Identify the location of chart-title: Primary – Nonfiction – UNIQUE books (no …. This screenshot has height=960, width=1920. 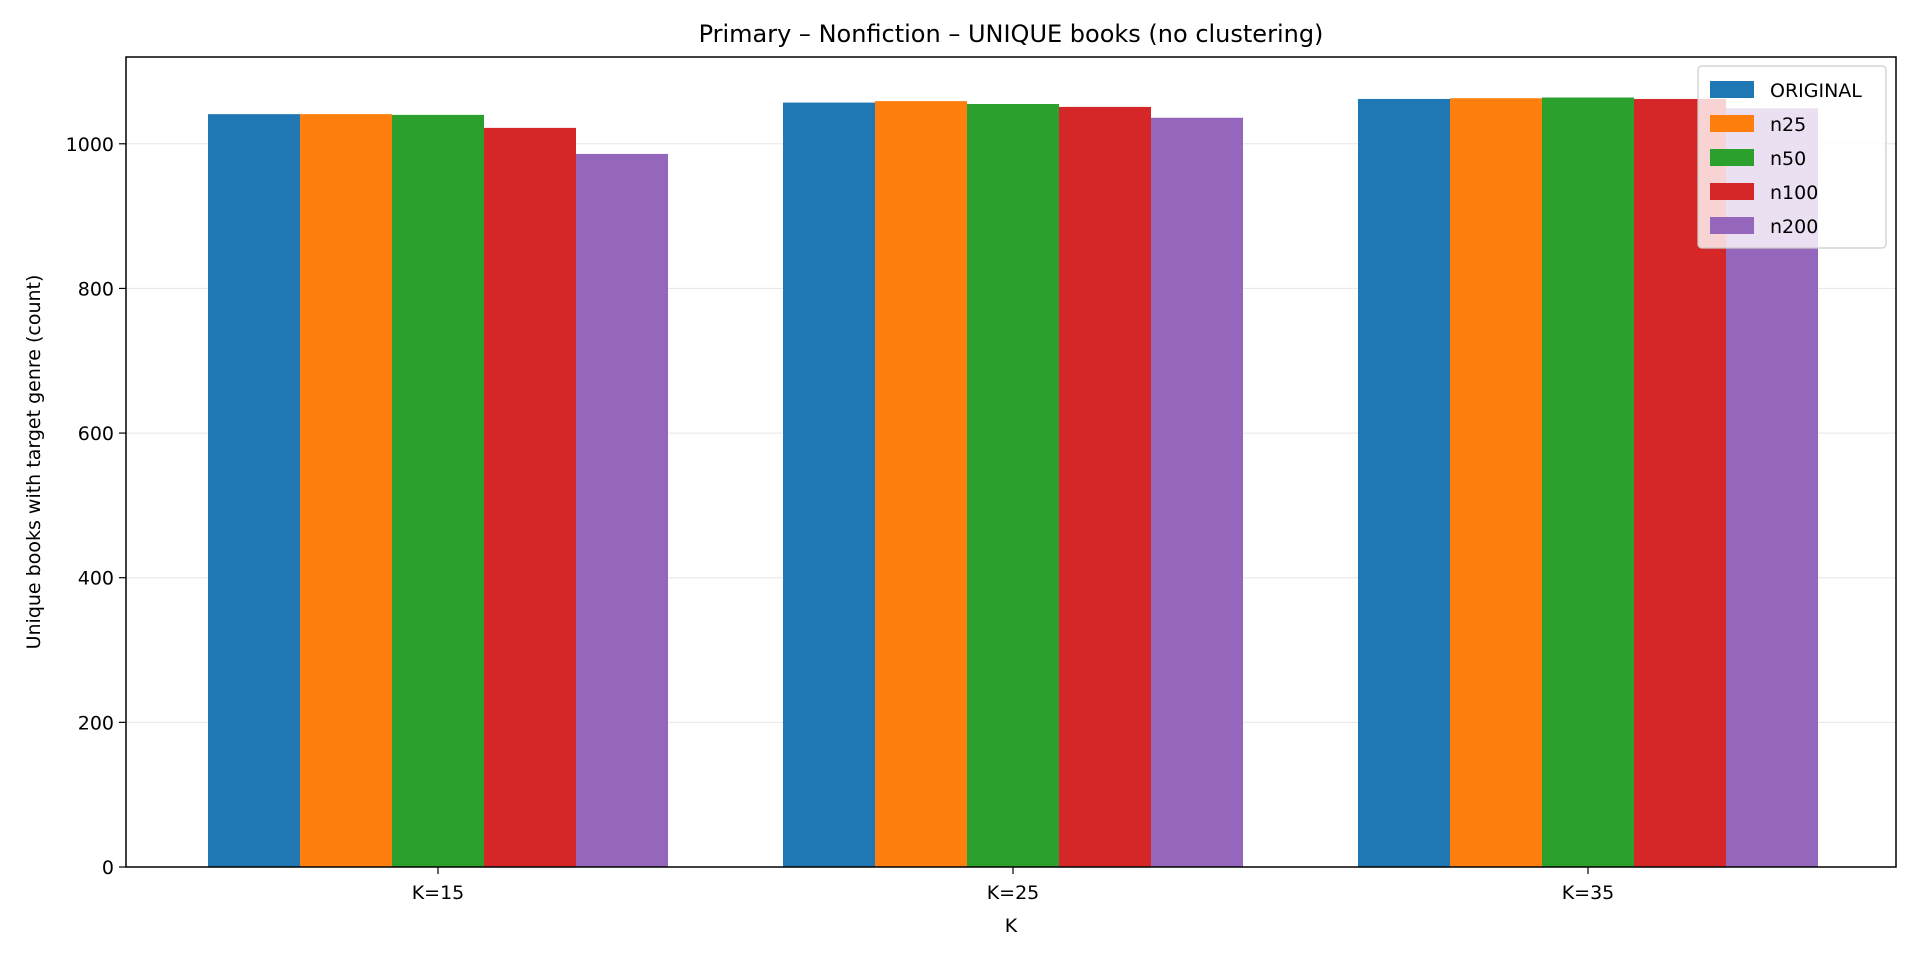
(1011, 34).